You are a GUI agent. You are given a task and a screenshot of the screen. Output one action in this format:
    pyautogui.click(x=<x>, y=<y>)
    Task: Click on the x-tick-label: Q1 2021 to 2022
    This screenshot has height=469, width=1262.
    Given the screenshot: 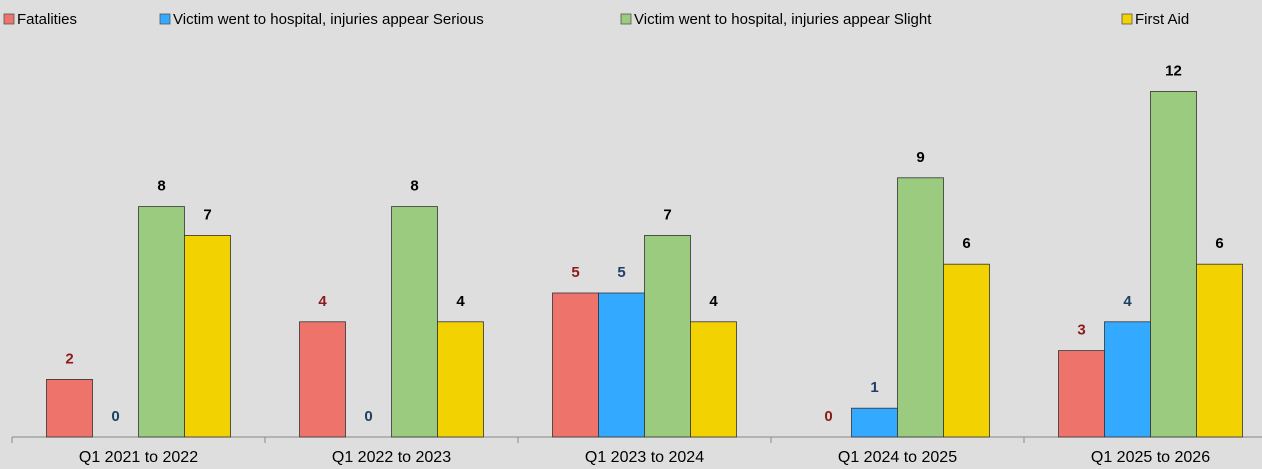 What is the action you would take?
    pyautogui.click(x=138, y=457)
    